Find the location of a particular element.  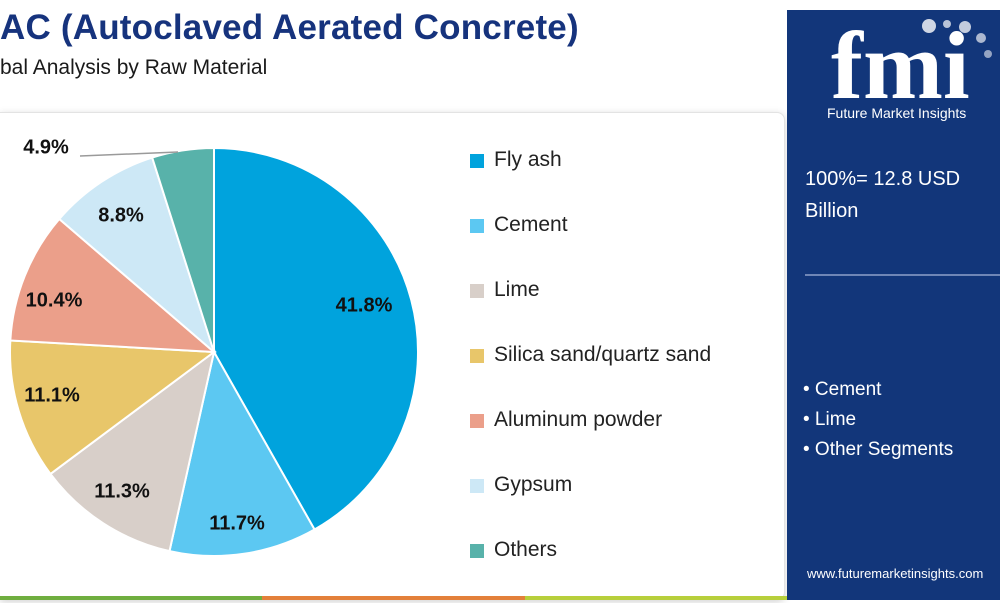

pie-slice-silica-sand-quartz-sand is located at coordinates (113, 407).